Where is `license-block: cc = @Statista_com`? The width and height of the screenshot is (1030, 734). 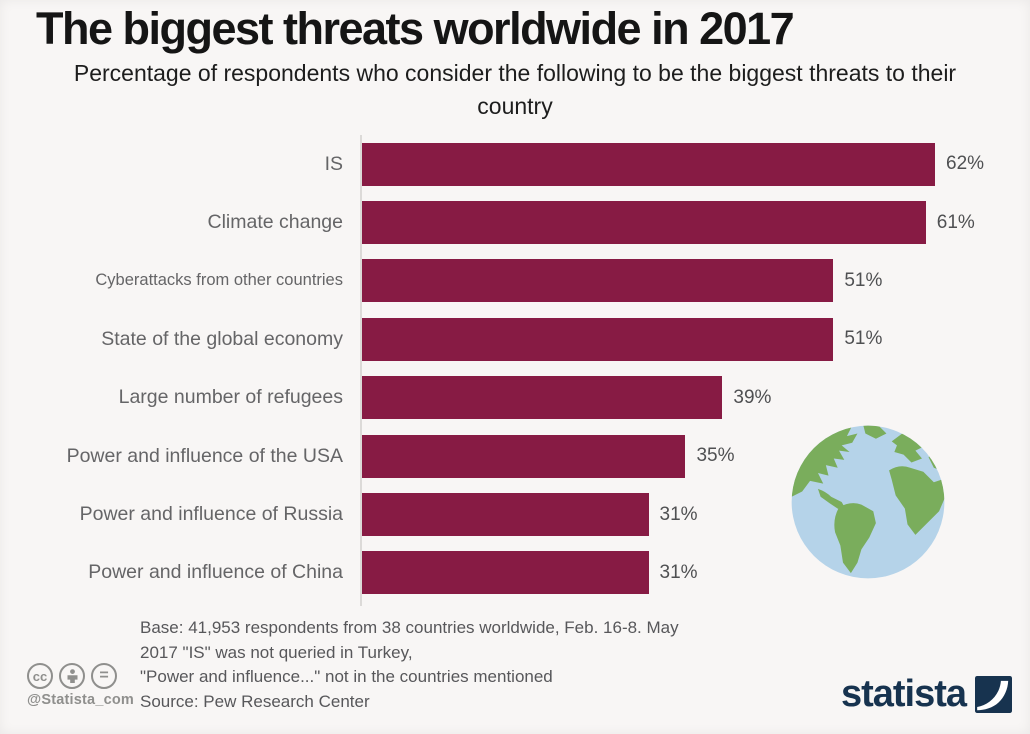
license-block: cc = @Statista_com is located at coordinates (80, 685).